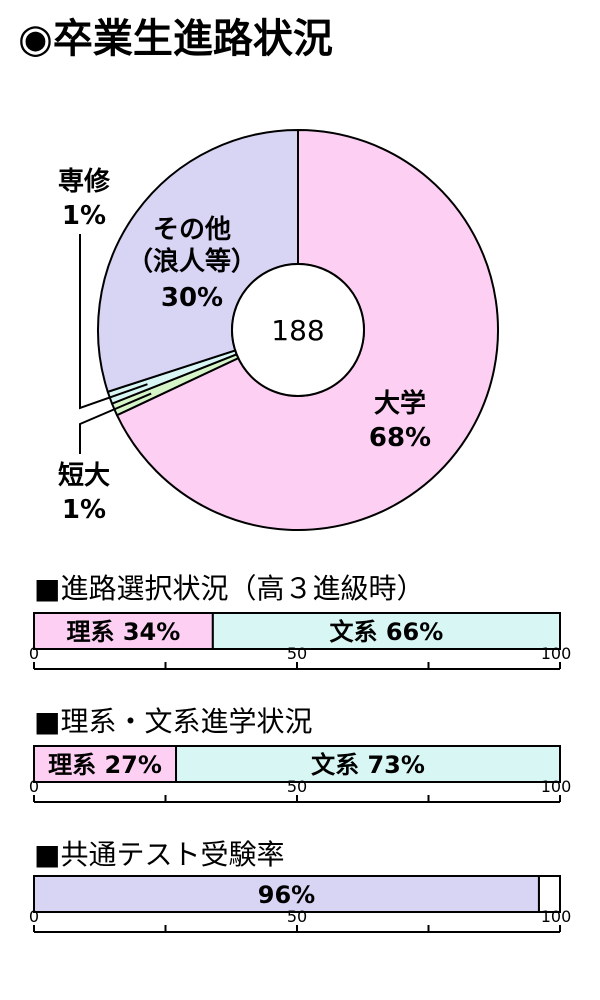 This screenshot has height=1000, width=600. Describe the element at coordinates (400, 438) in the screenshot. I see `pie-label-daigaku-percent: 68%` at that location.